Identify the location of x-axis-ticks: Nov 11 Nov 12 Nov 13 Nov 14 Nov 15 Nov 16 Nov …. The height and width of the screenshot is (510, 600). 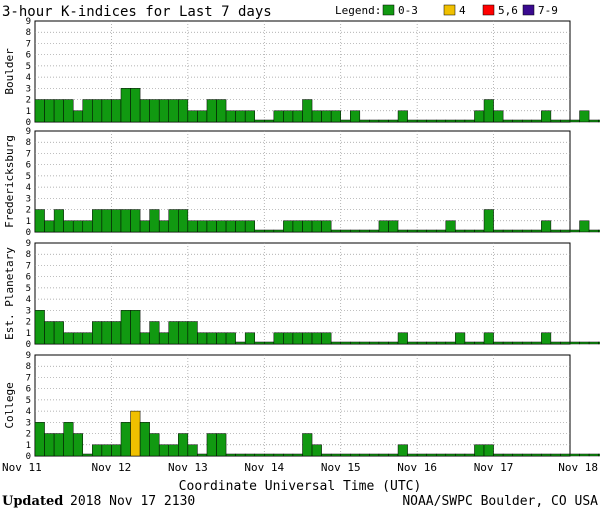
(300, 467).